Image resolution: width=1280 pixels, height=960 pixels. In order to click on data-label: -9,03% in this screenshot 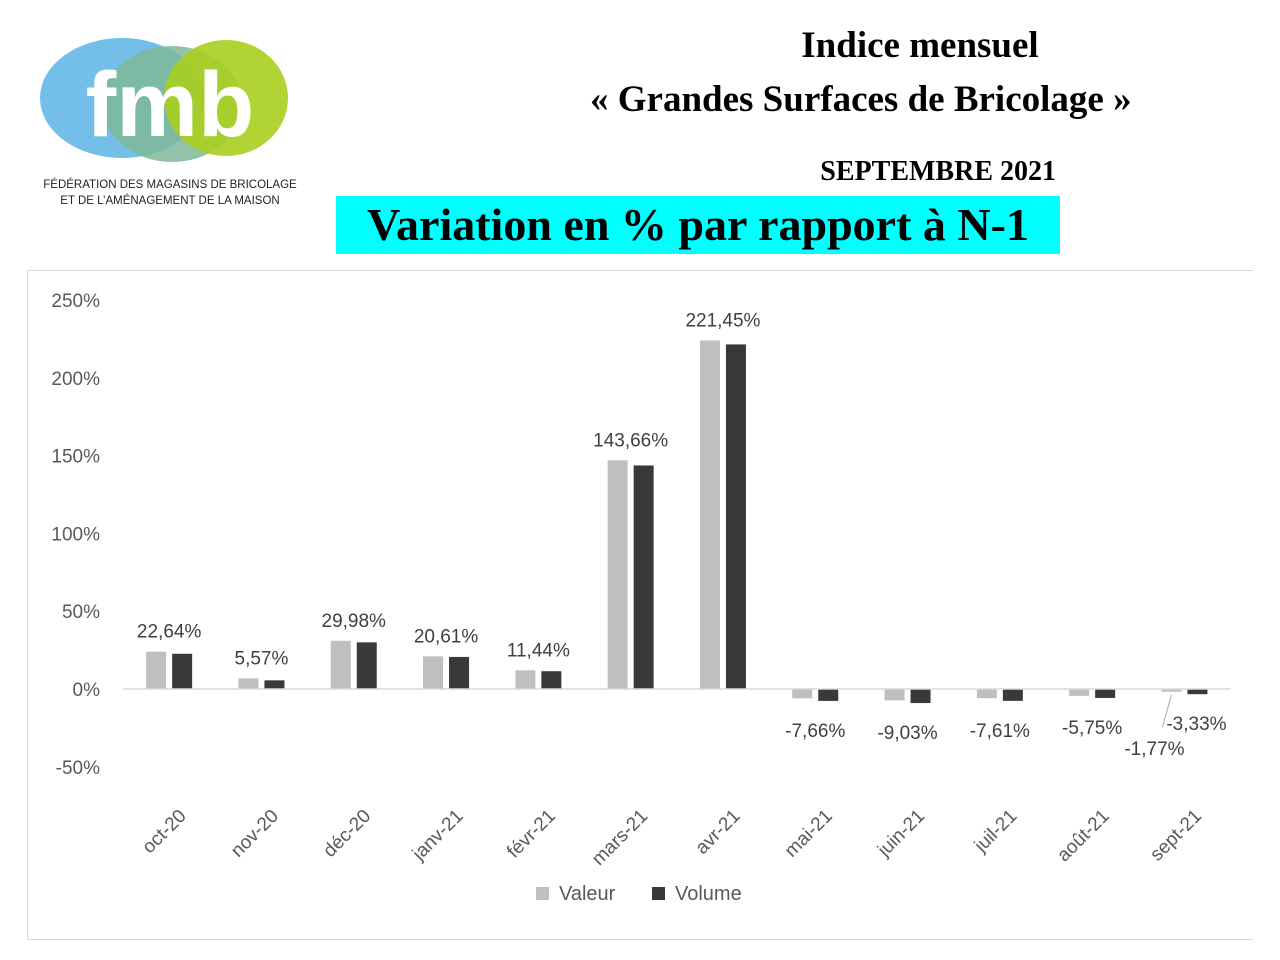, I will do `click(907, 733)`.